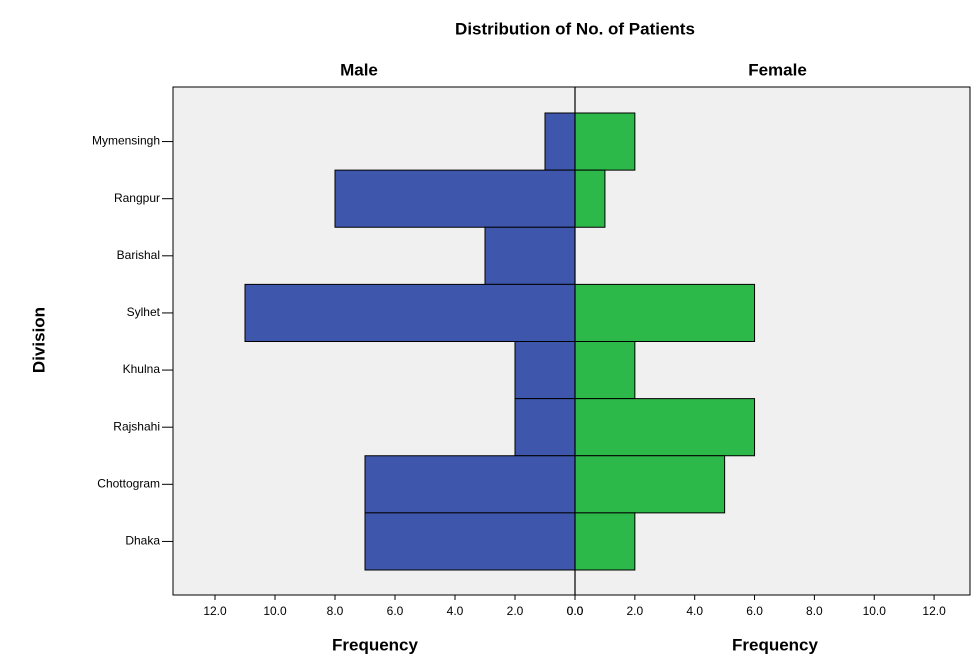 The height and width of the screenshot is (668, 973). What do you see at coordinates (359, 69) in the screenshot?
I see `legend-label: Male` at bounding box center [359, 69].